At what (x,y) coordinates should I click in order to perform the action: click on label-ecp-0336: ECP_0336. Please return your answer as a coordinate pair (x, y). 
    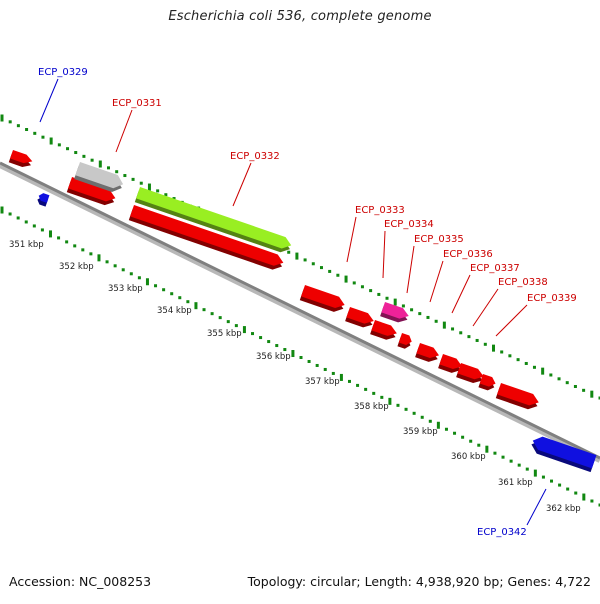
    Looking at the image, I should click on (468, 254).